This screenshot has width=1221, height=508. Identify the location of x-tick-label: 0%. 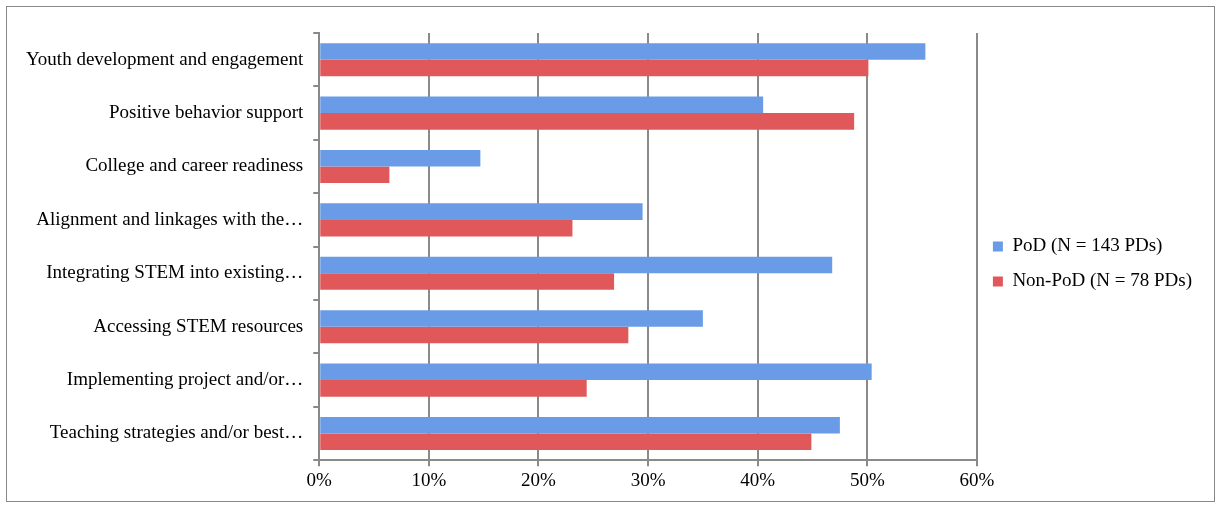
(319, 479).